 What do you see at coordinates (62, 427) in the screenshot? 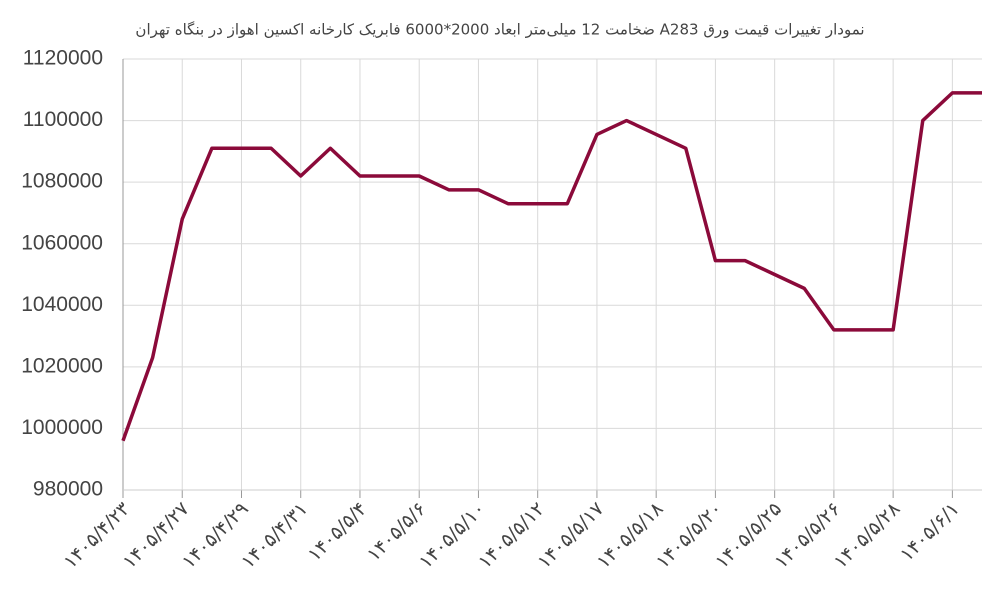
I see `y-tick-label: 1000000` at bounding box center [62, 427].